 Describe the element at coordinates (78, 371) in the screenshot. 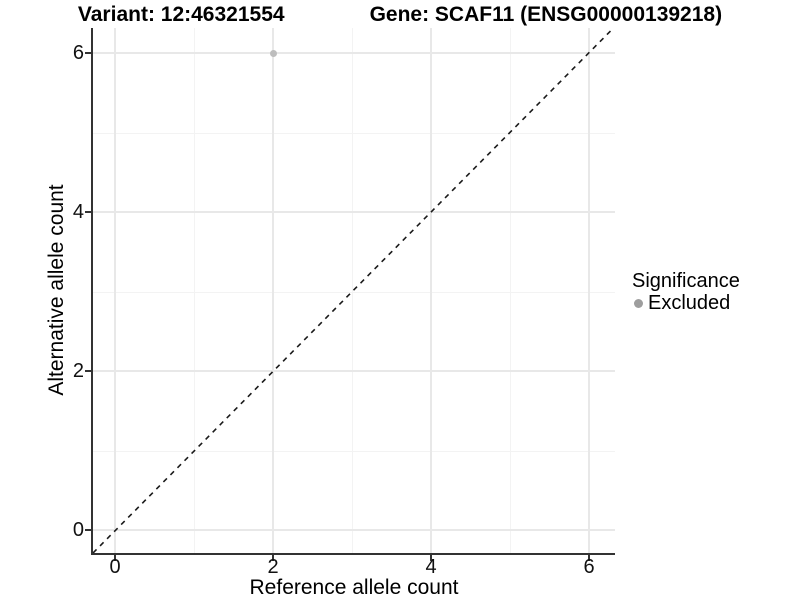

I see `y-tick-label: 2` at that location.